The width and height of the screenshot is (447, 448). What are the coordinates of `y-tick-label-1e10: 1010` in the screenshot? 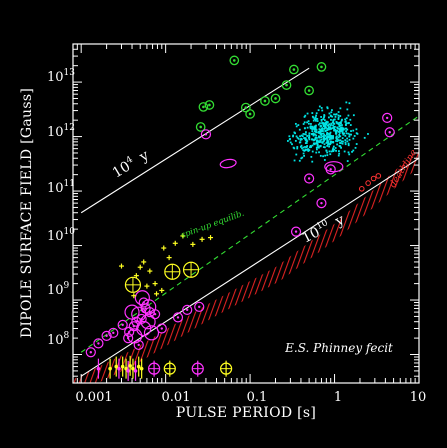 It's located at (61, 235).